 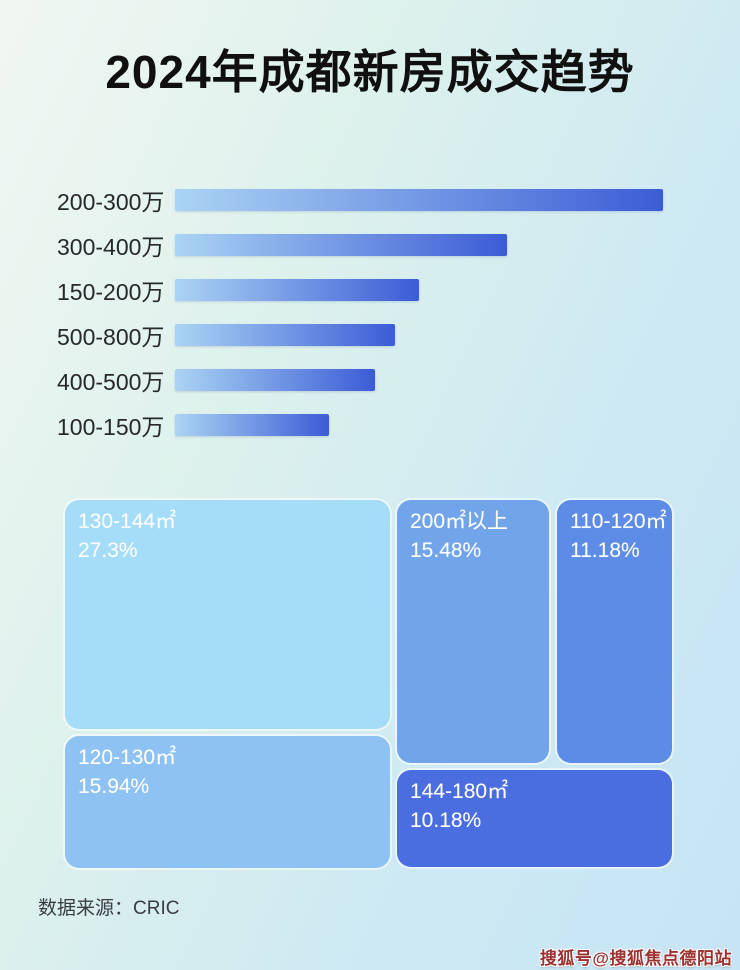 I want to click on bar-label: 100-150万, so click(x=111, y=426).